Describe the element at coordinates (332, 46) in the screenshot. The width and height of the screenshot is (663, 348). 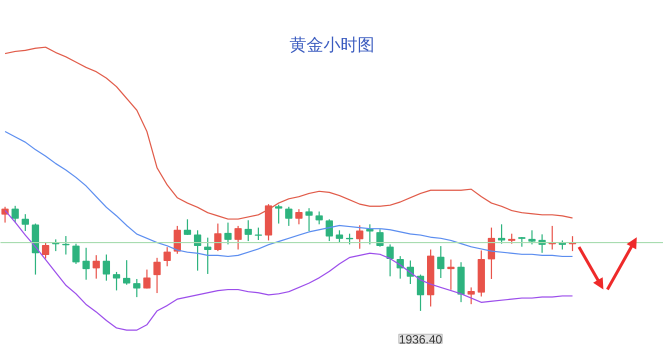
I see `chart-title: 黄金小时图` at that location.